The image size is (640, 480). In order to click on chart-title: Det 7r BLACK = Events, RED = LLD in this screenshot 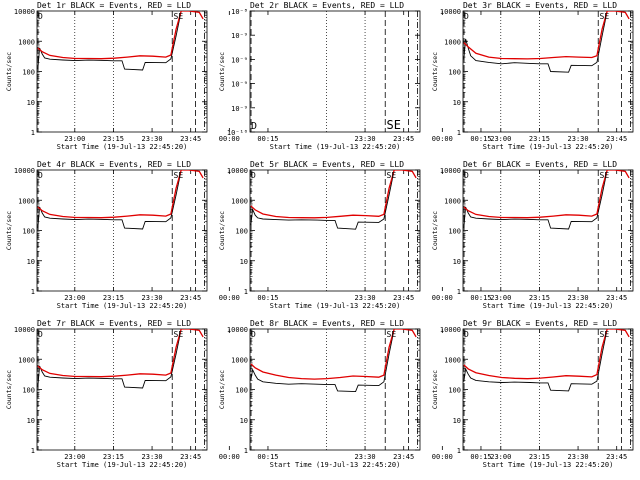, I will do `click(114, 323)`.